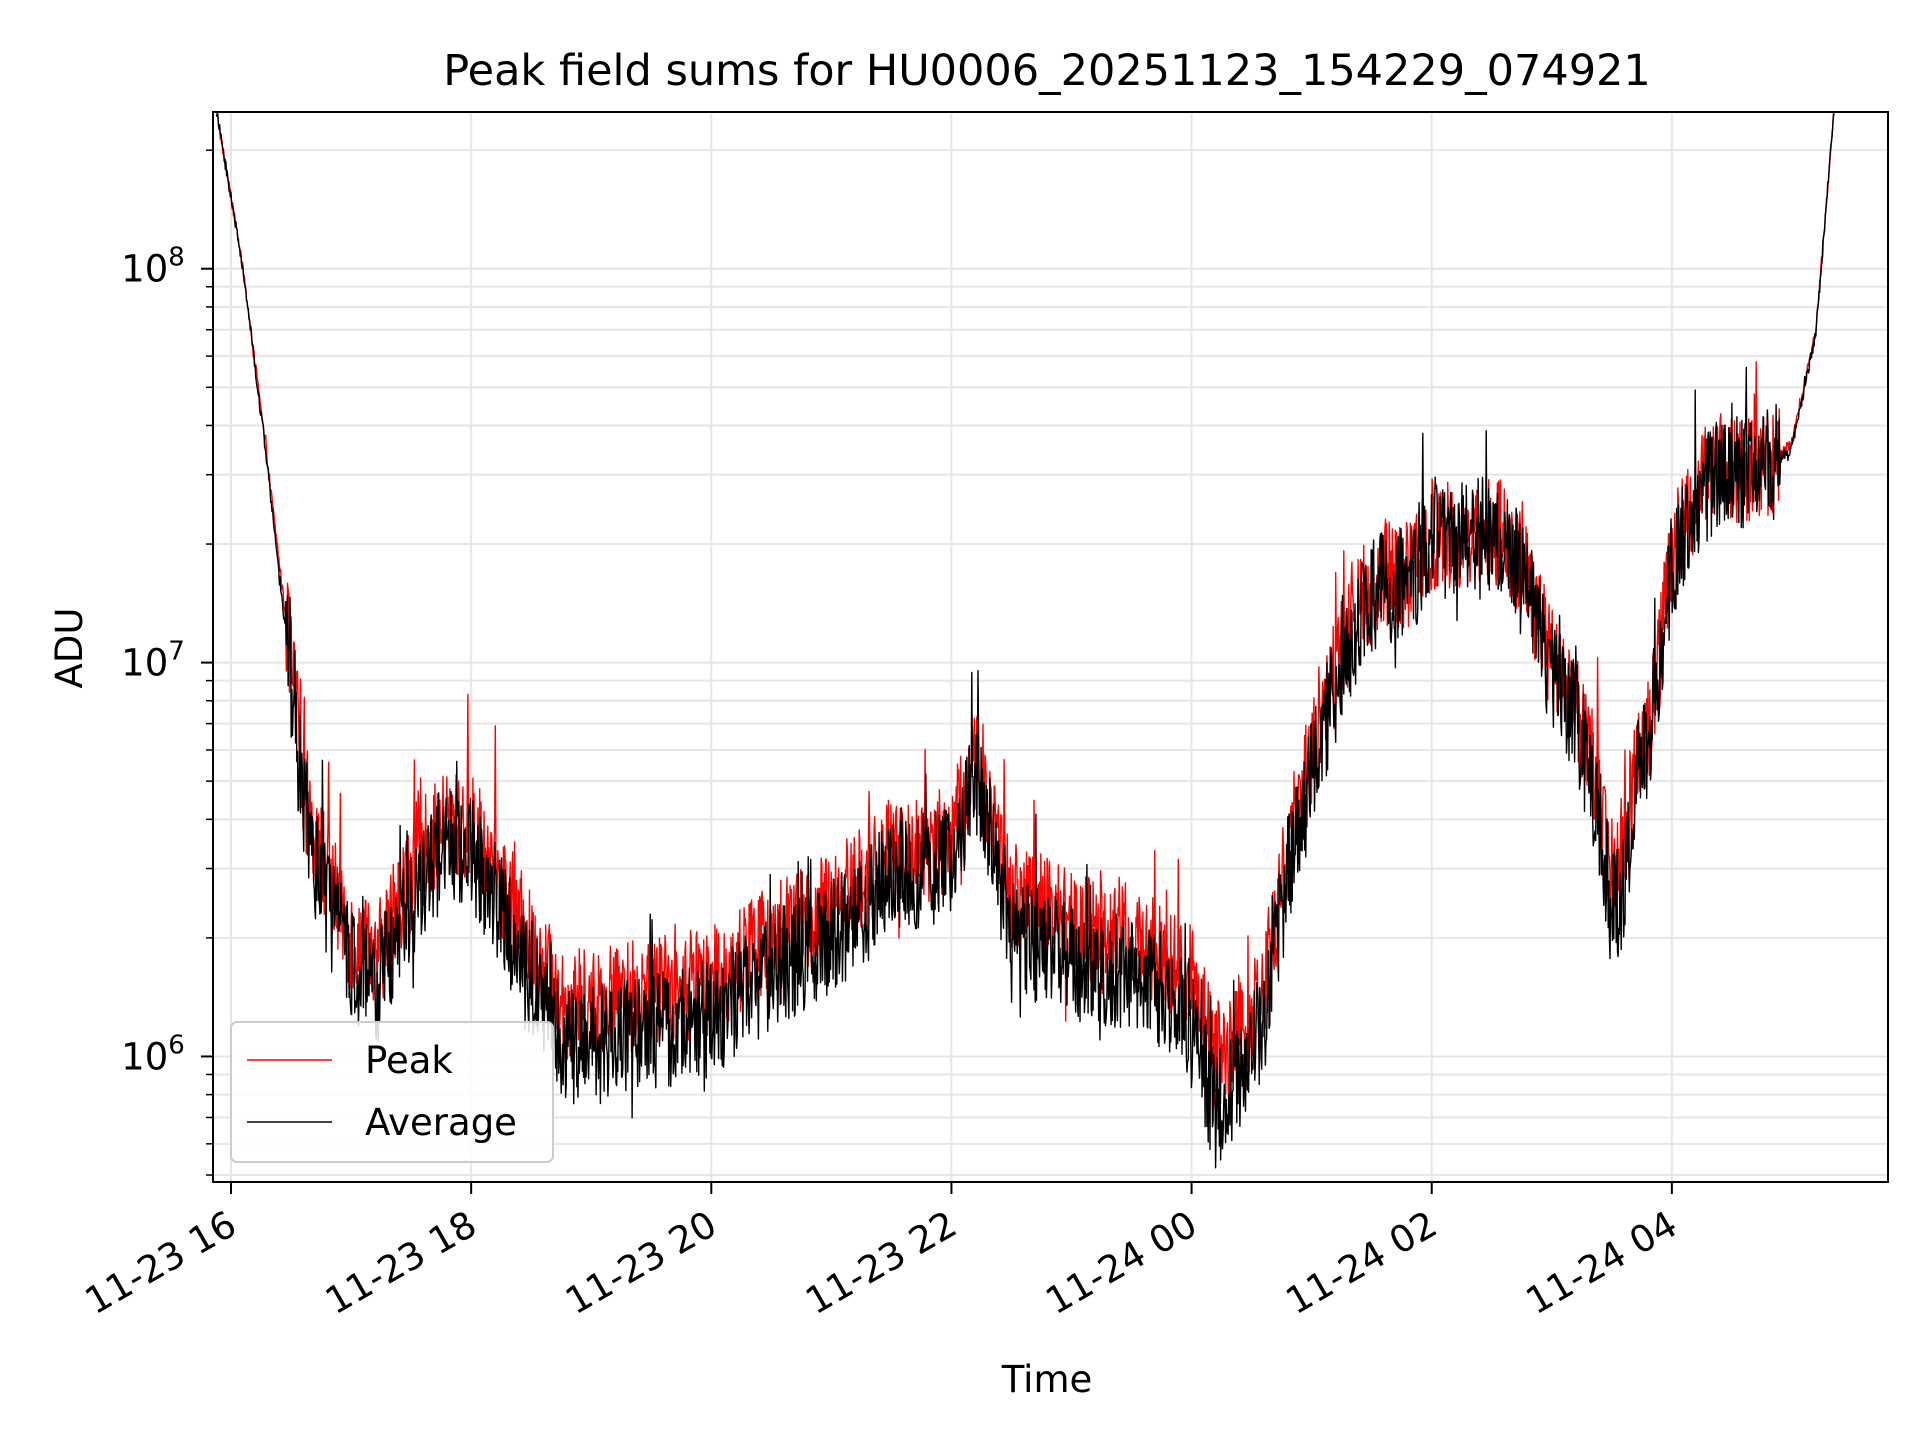 The width and height of the screenshot is (1920, 1440). What do you see at coordinates (176, 1045) in the screenshot?
I see `y-tick-exponent: 6` at bounding box center [176, 1045].